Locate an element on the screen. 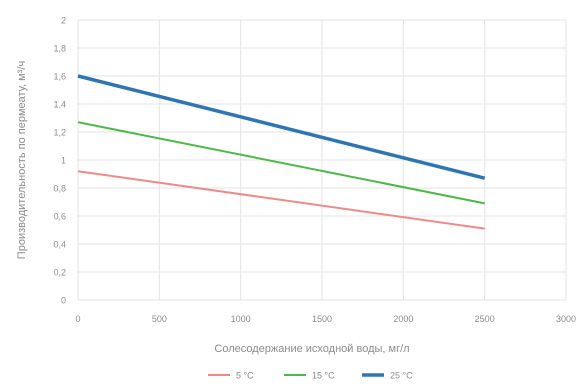 Image resolution: width=586 pixels, height=387 pixels. y-tick-label: 1,4 is located at coordinates (59, 105).